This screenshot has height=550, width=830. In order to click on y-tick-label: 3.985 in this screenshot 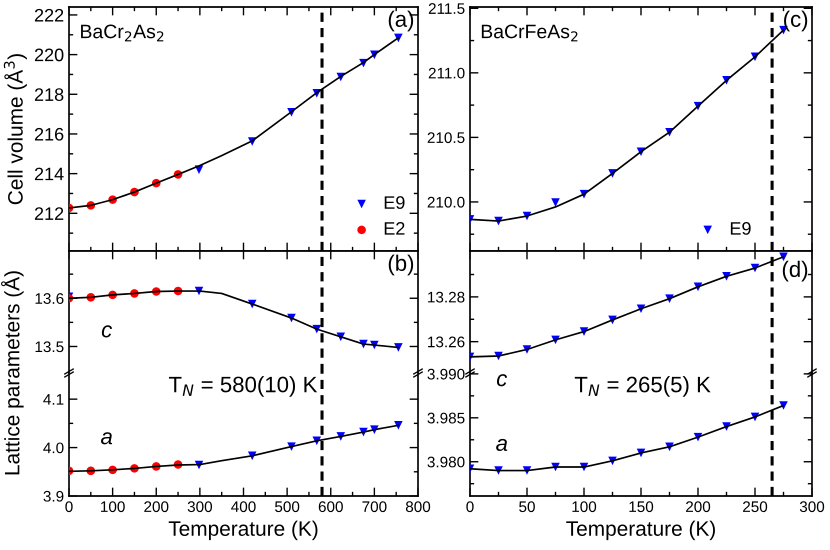, I will do `click(445, 418)`.